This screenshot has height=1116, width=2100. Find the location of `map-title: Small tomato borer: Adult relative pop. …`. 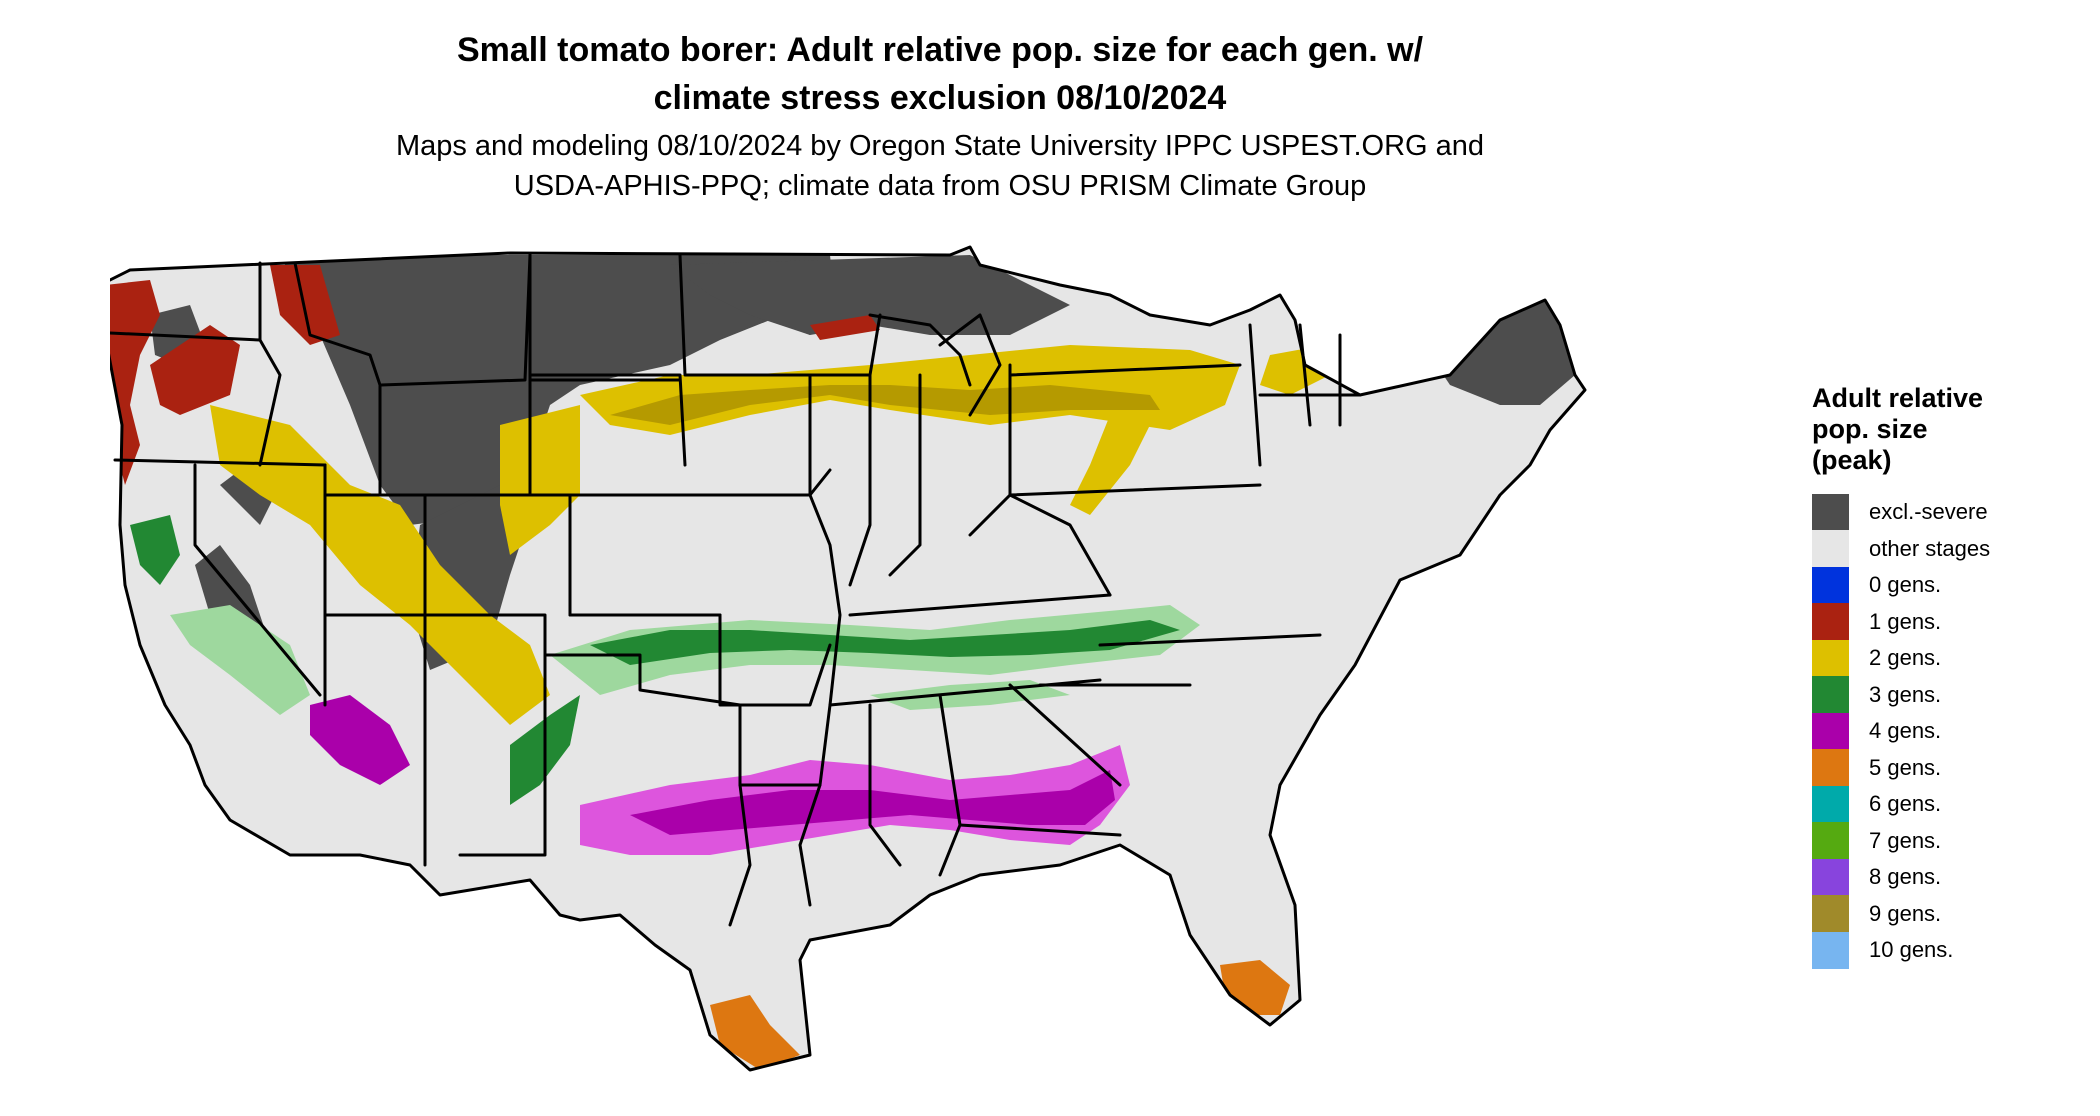

map-title: Small tomato borer: Adult relative pop. … is located at coordinates (940, 74).